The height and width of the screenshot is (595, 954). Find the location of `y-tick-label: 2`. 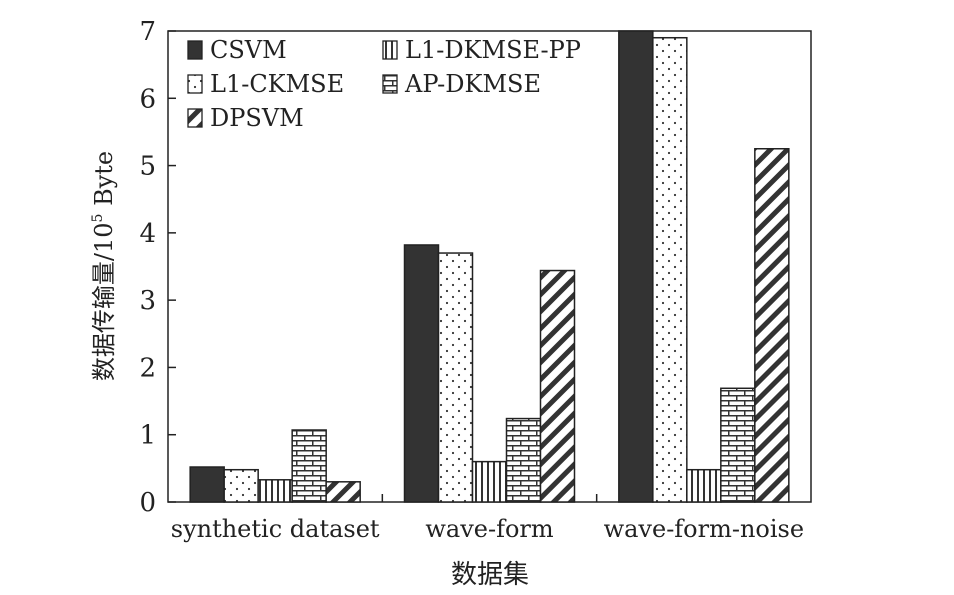

y-tick-label: 2 is located at coordinates (147, 368).